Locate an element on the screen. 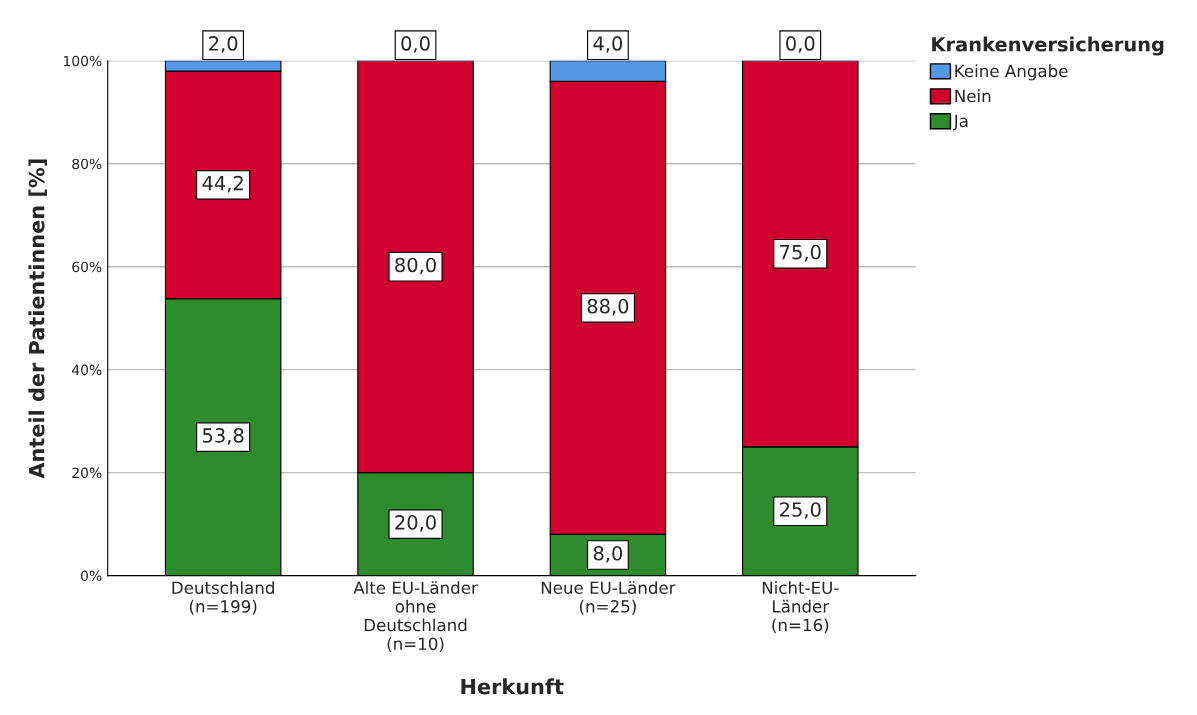 This screenshot has height=715, width=1197. x-tick-label: Nicht-EU- Länder (n=16) is located at coordinates (800, 607).